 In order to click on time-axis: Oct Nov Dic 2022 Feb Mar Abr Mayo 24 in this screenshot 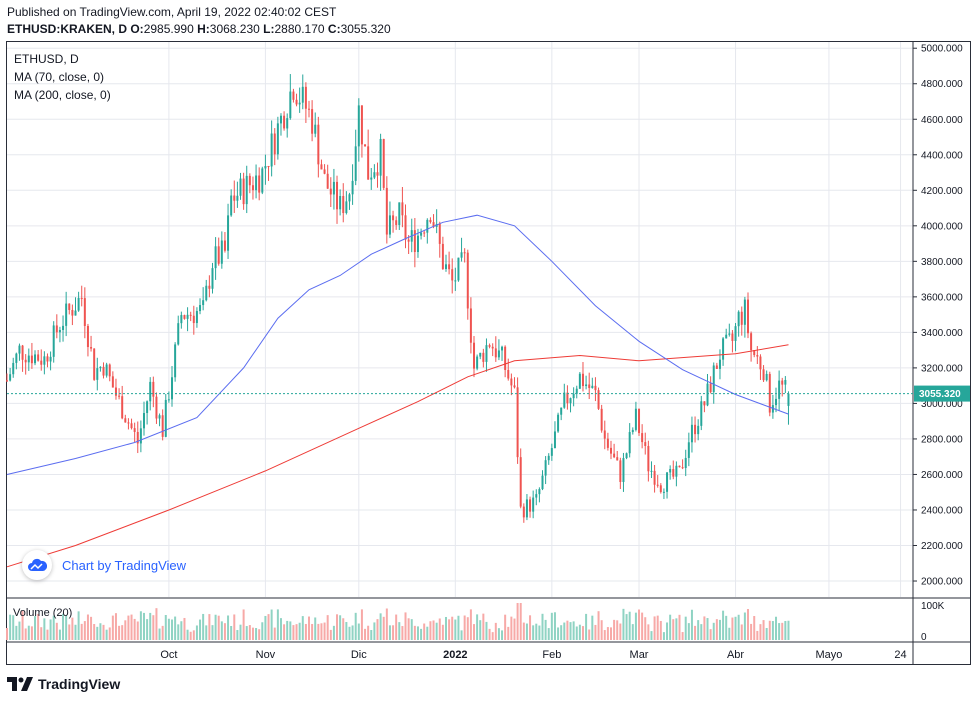, I will do `click(533, 655)`.